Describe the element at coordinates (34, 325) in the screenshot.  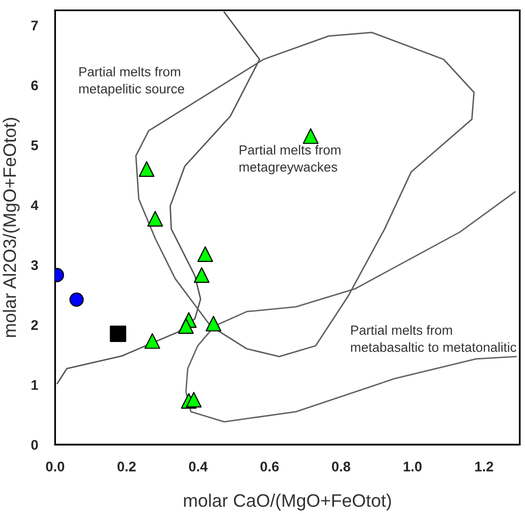
I see `y-tick-label: 2` at that location.